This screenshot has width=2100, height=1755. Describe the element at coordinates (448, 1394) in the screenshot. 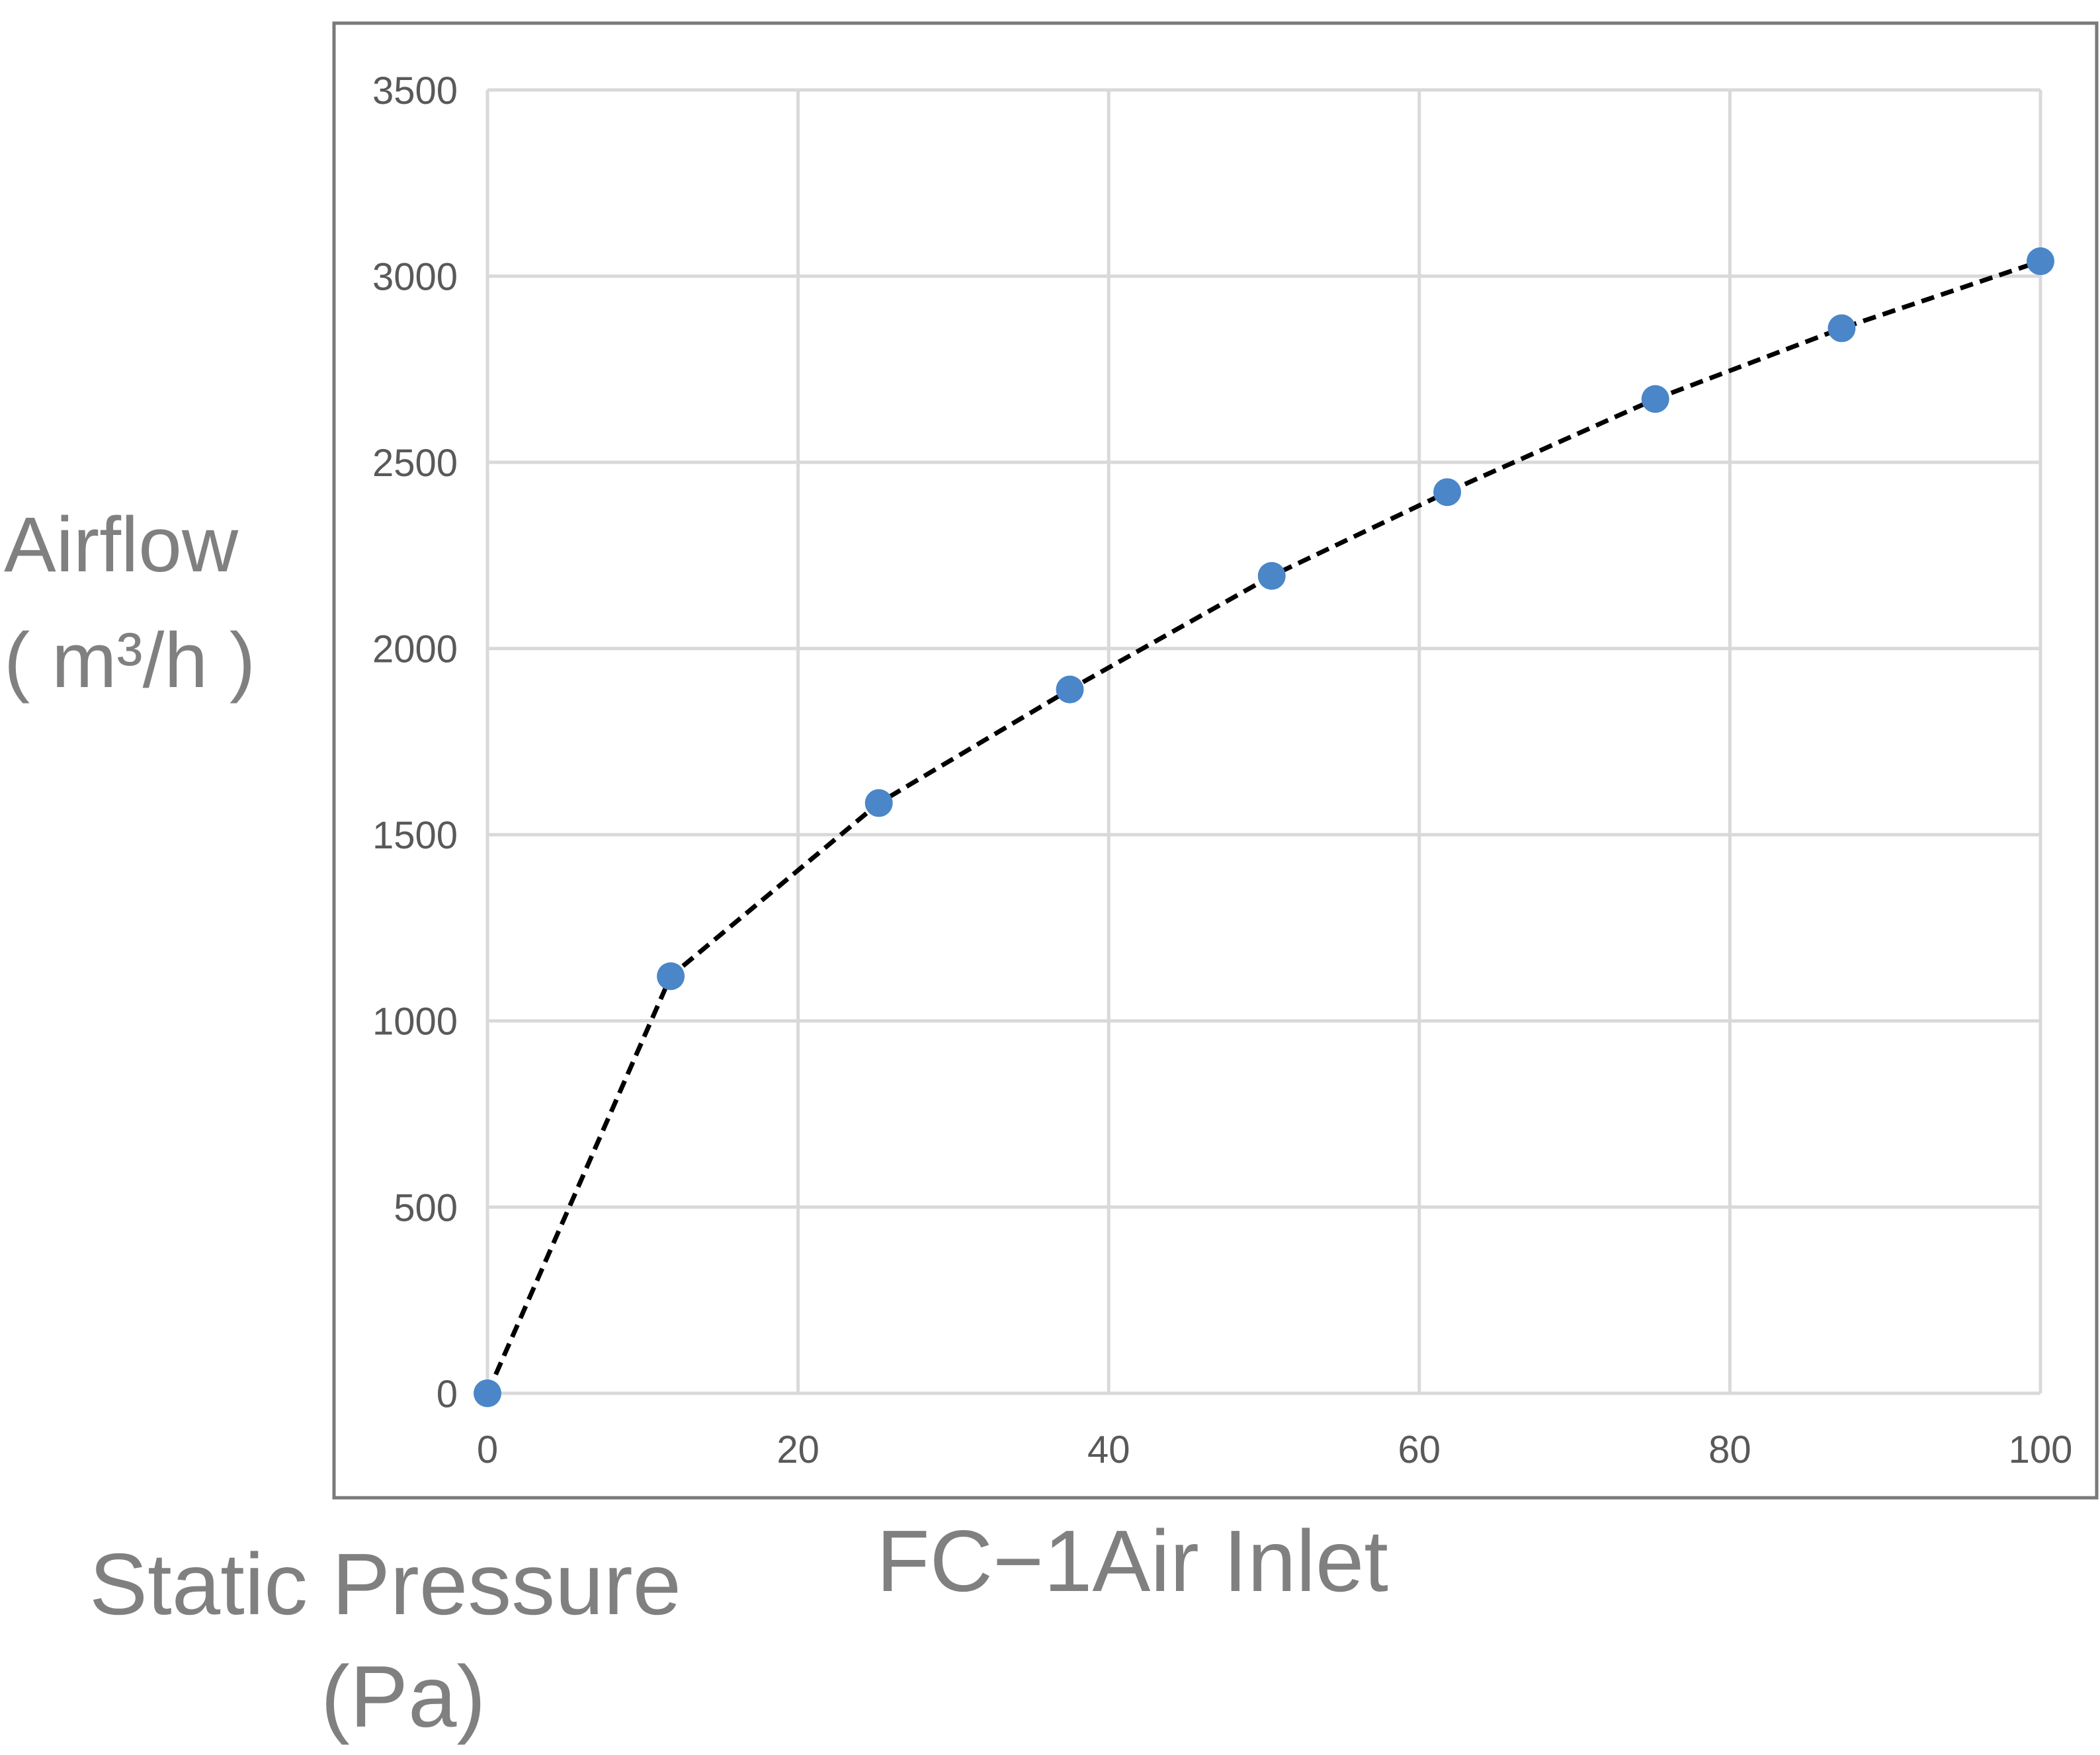

I see `y-tick-label: 0` at that location.